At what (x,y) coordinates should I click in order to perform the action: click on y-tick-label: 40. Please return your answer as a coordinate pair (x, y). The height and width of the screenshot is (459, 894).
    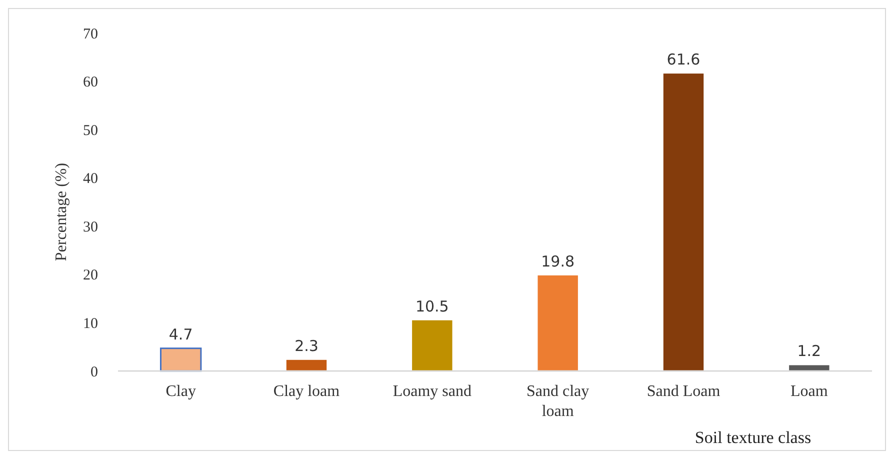
    Looking at the image, I should click on (90, 179).